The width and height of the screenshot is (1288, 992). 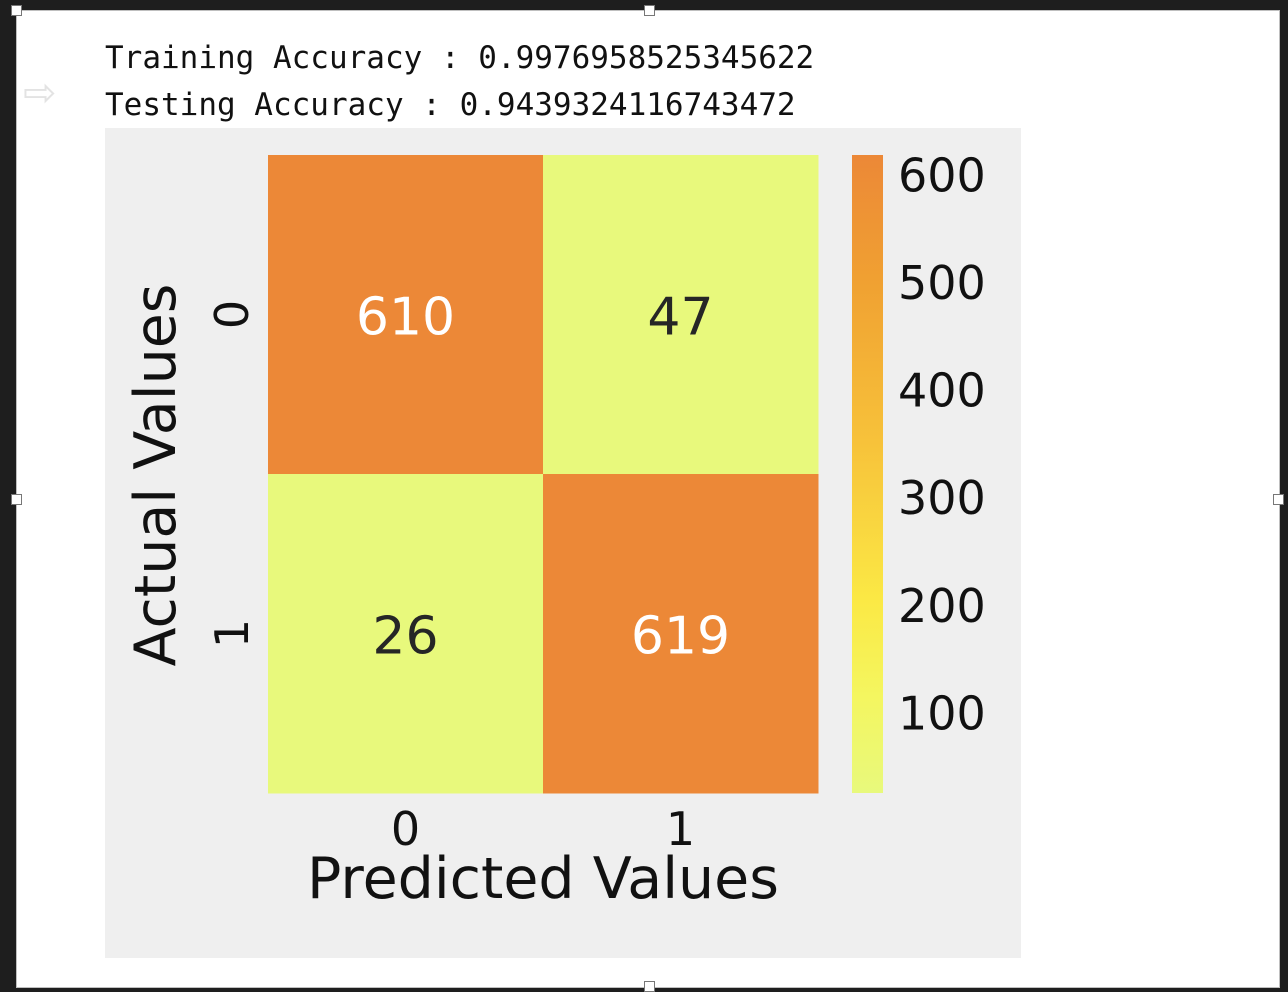 I want to click on x-tick-label: 0, so click(x=405, y=829).